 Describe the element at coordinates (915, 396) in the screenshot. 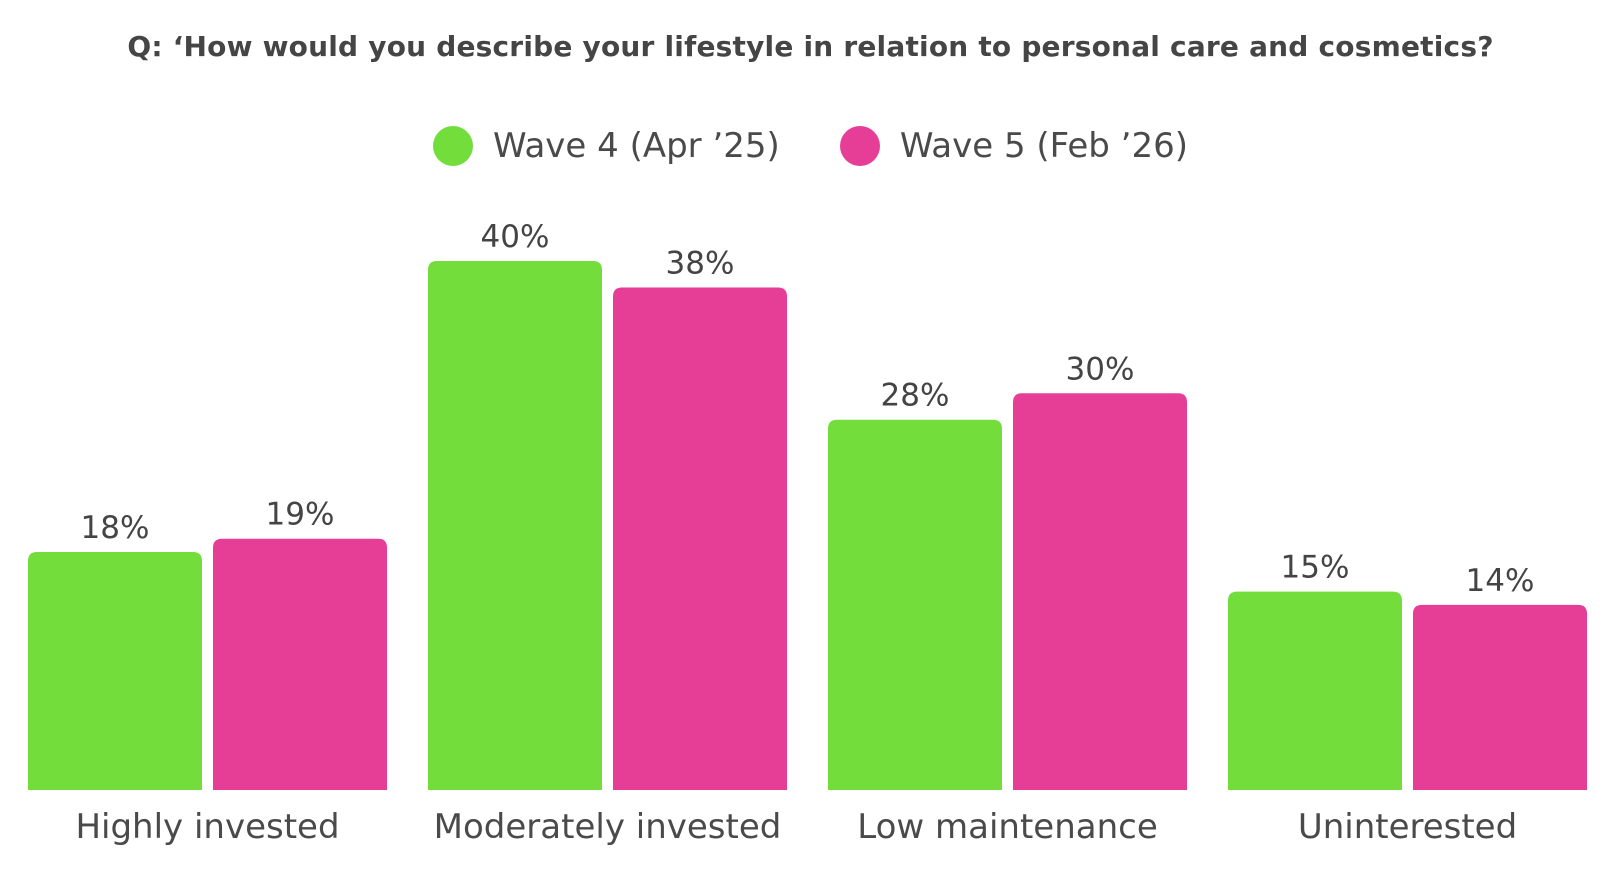

I see `data-label-low-maintenance-series-1: 28%` at that location.